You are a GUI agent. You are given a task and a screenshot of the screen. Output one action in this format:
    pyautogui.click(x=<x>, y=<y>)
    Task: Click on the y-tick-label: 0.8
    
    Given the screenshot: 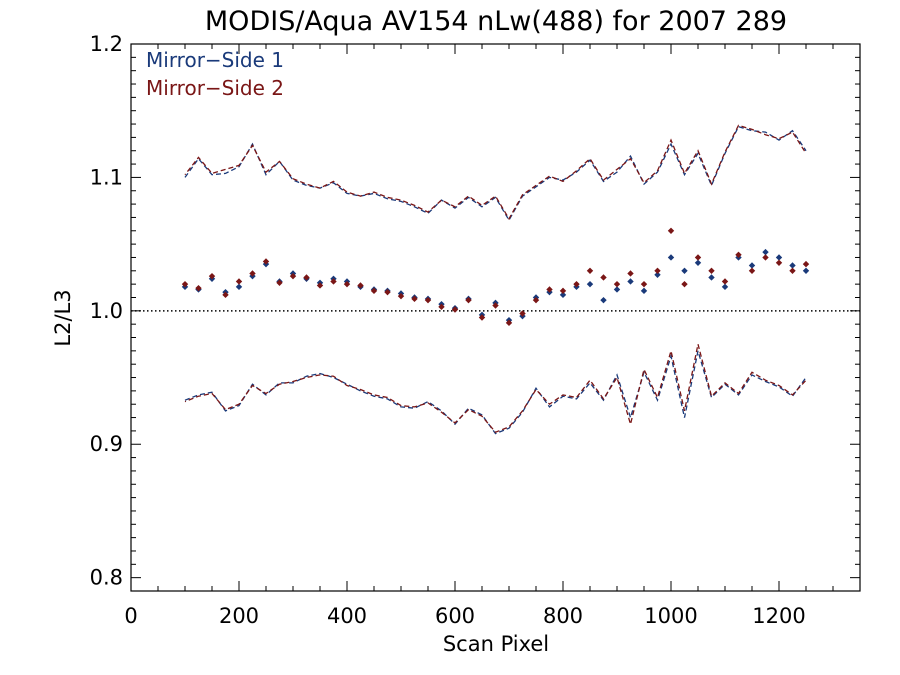 What is the action you would take?
    pyautogui.click(x=106, y=578)
    